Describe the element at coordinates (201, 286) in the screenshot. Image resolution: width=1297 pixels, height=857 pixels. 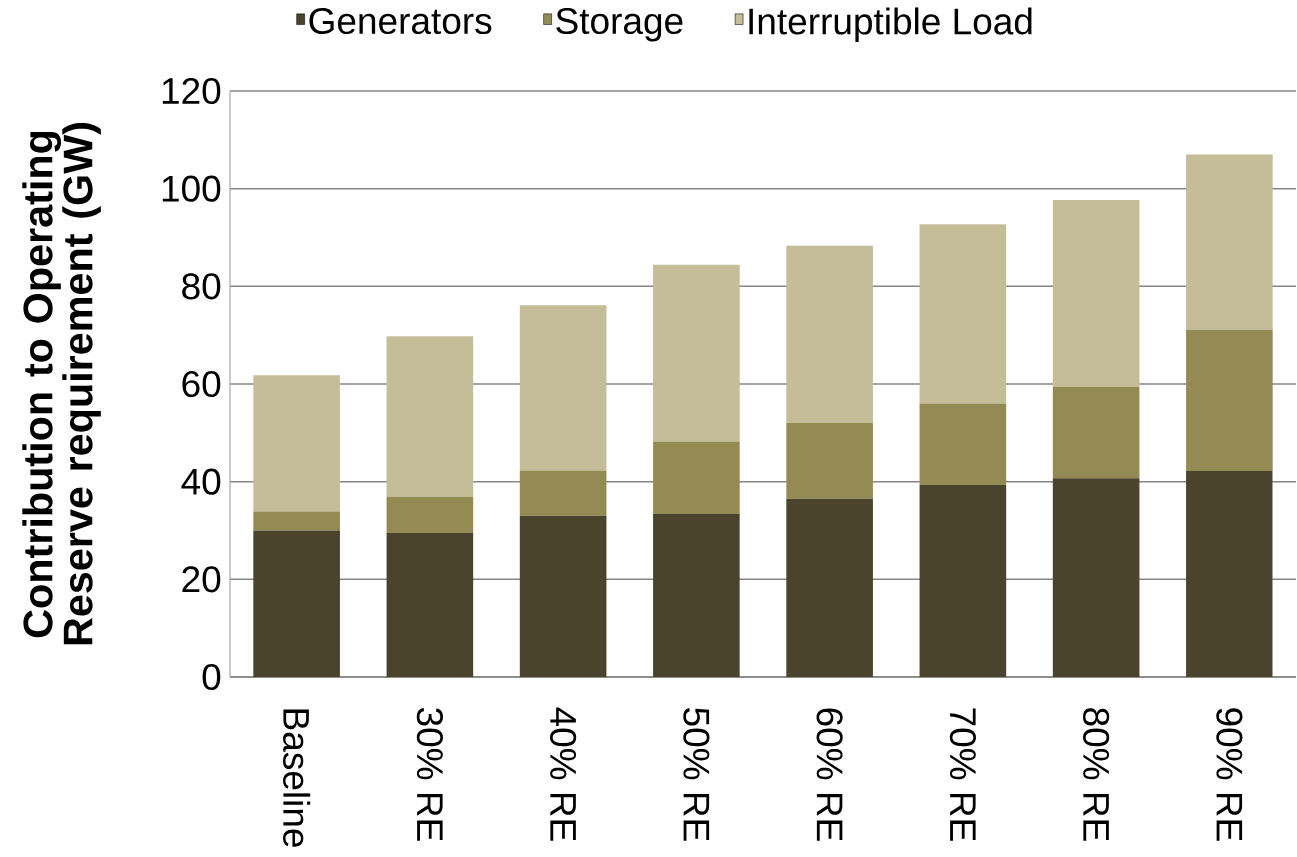
I see `y-tick-label: 80` at that location.